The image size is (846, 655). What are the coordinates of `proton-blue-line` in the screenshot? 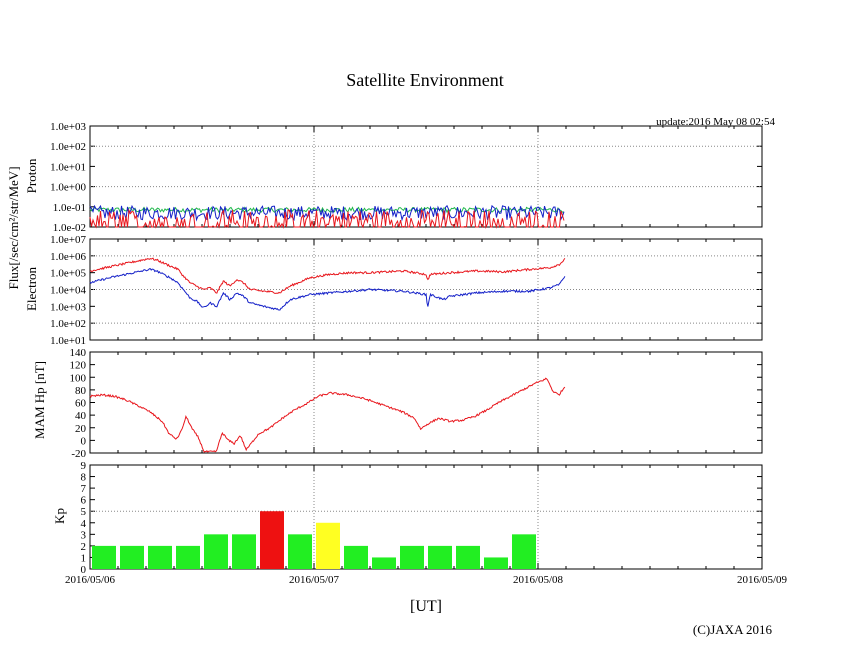 It's located at (327, 213).